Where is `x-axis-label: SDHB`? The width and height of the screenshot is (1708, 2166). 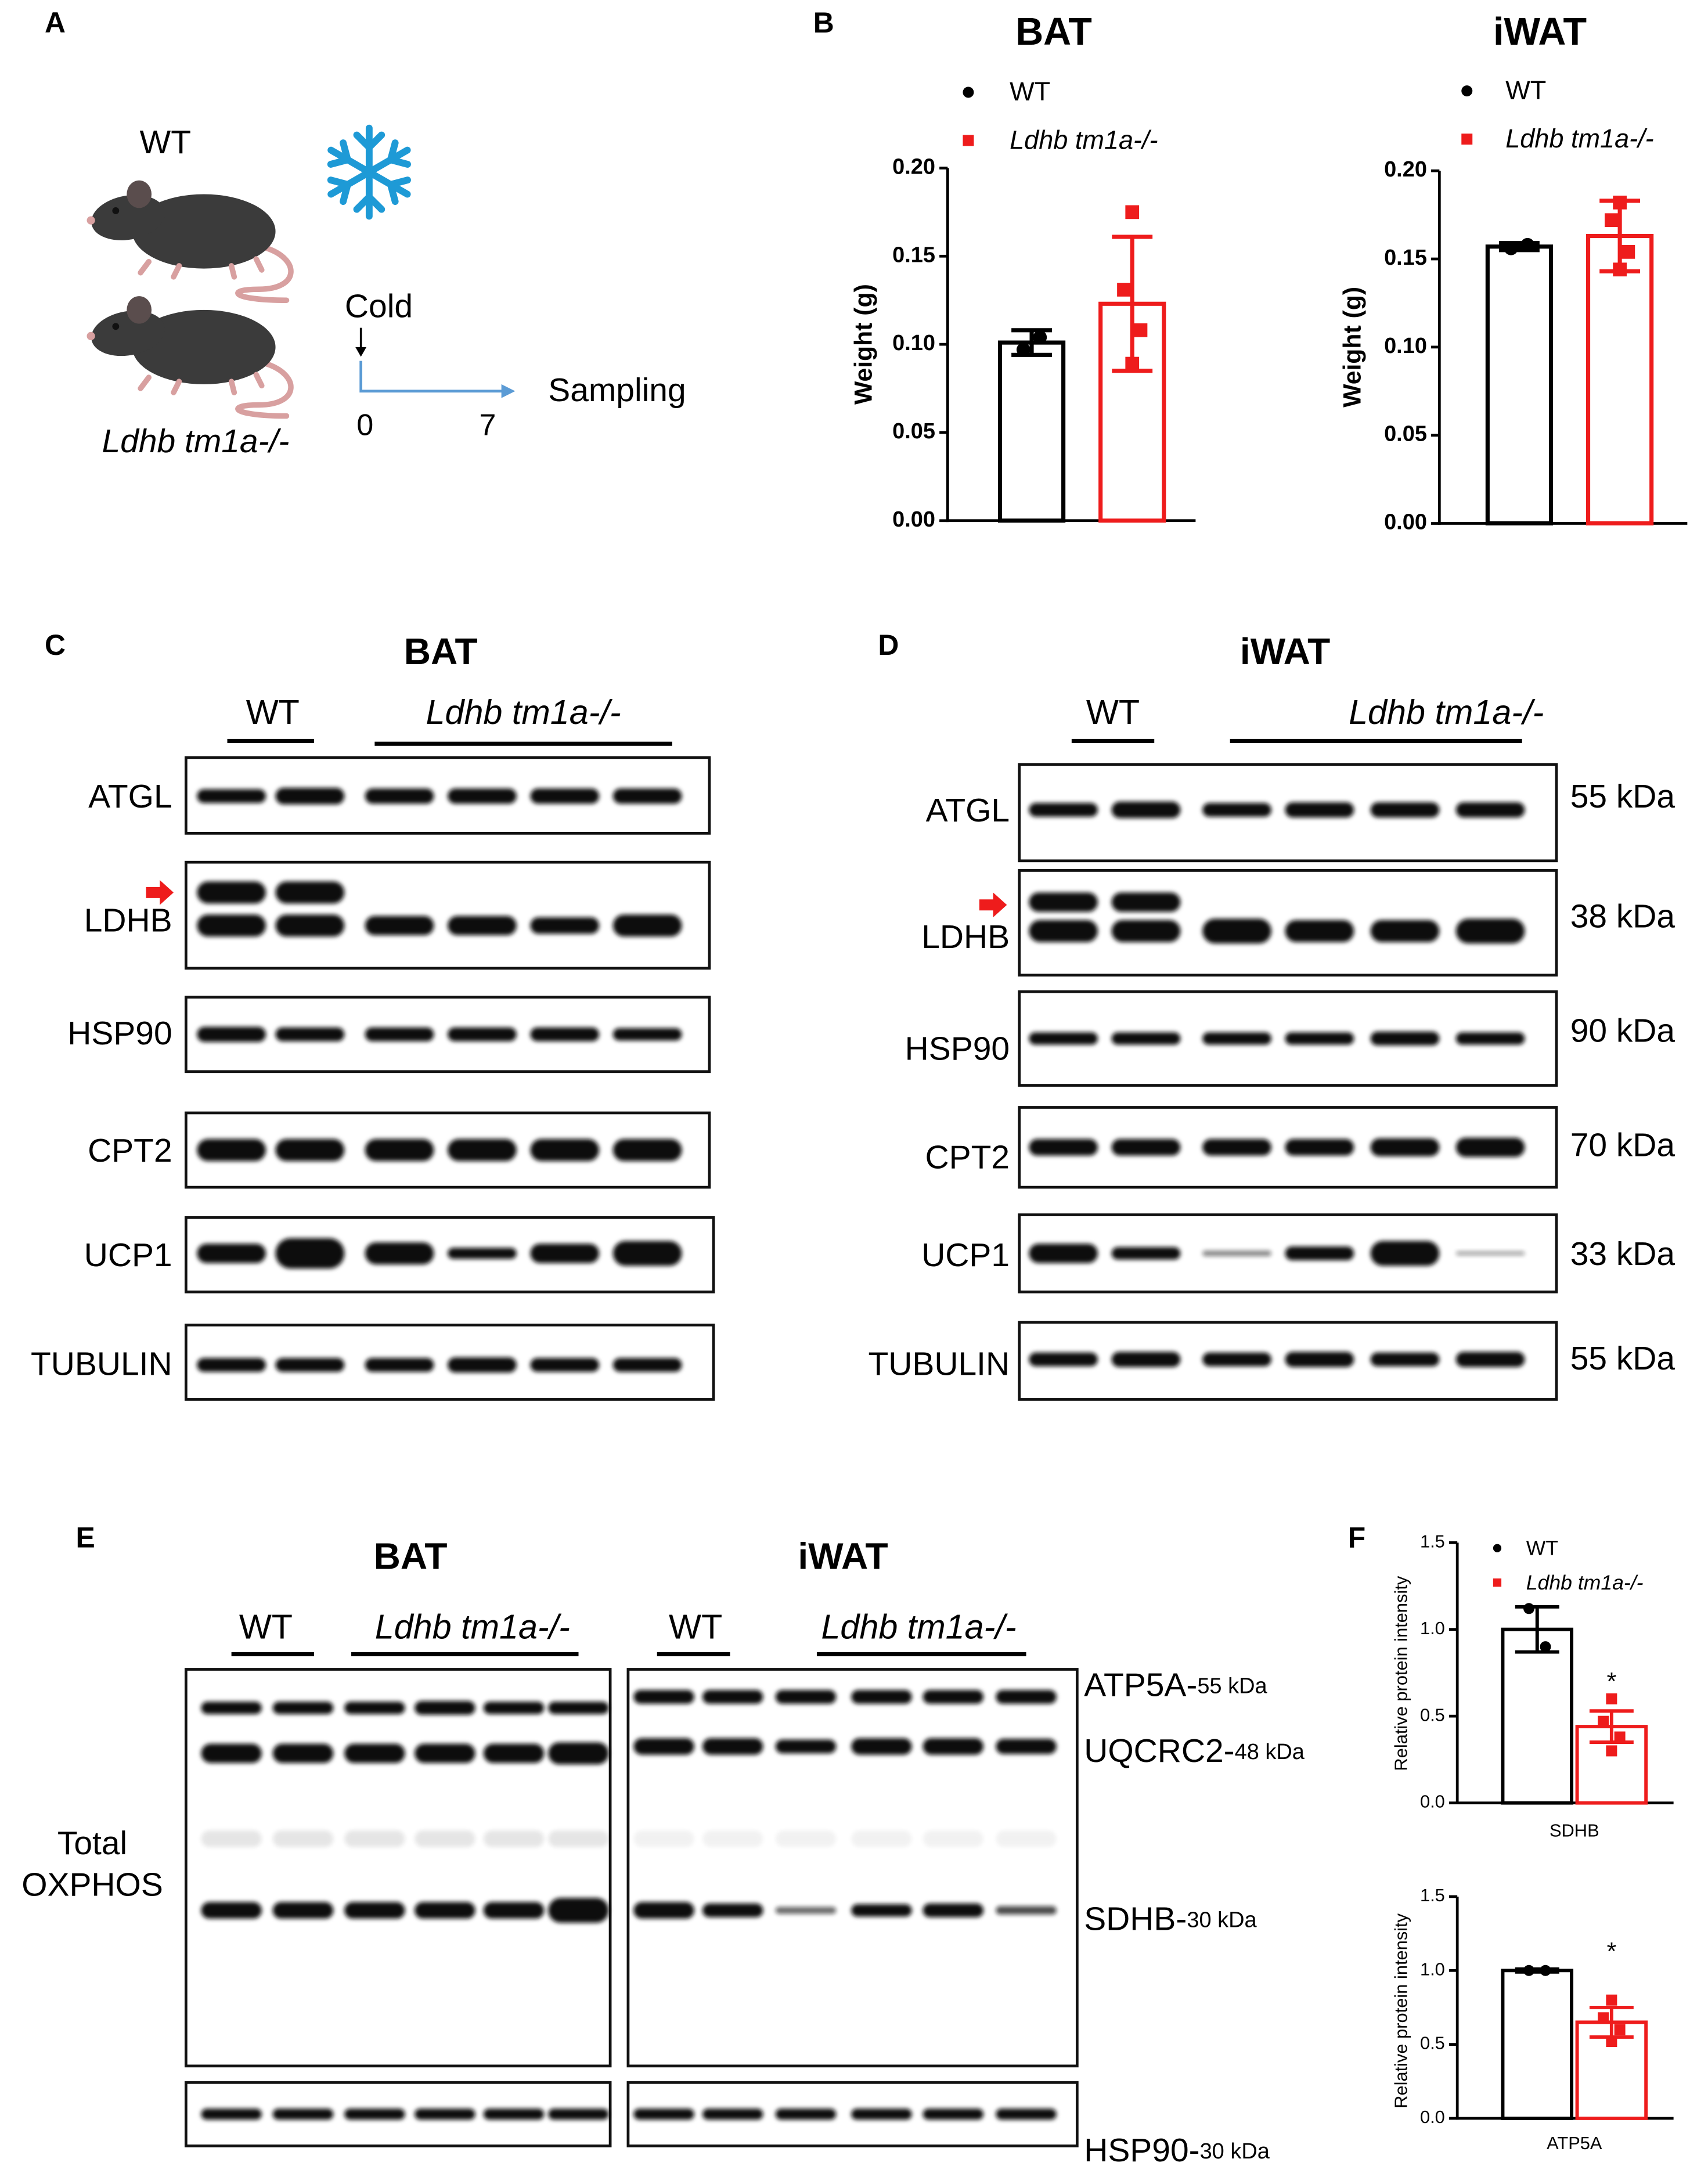
x-axis-label: SDHB is located at coordinates (1575, 1831).